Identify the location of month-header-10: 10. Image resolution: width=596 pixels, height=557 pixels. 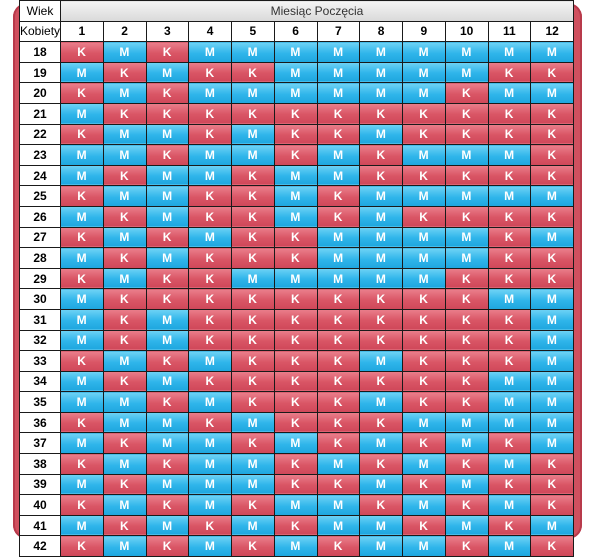
(466, 31).